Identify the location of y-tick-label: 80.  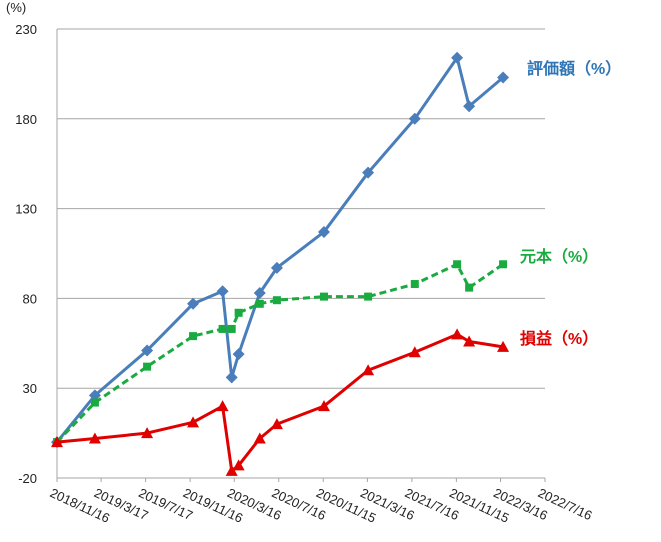
(30, 298).